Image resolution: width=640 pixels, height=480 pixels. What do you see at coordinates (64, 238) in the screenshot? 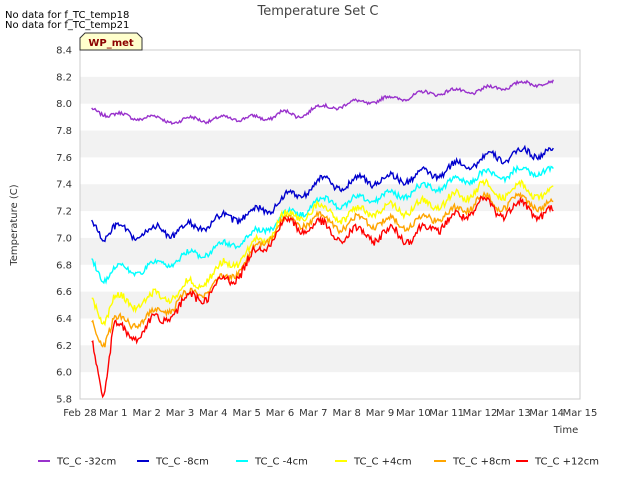
I see `y-tick-label: 7.0` at bounding box center [64, 238].